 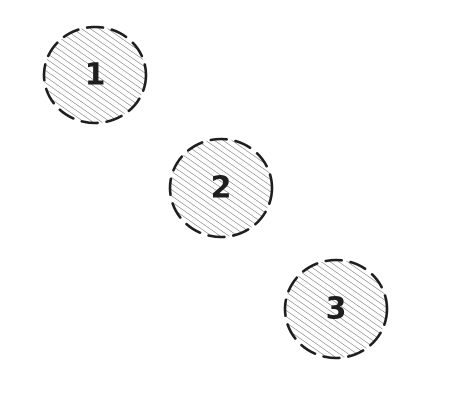 I want to click on node-2-fill, so click(x=221, y=188).